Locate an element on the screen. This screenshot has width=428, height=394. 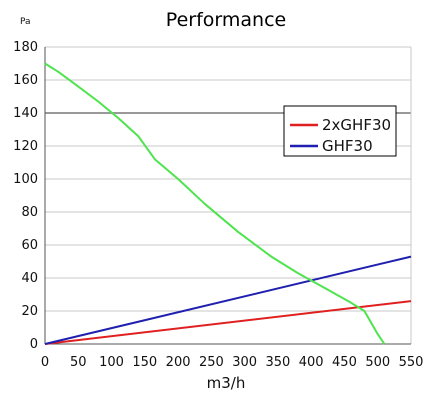
y-tick-label-80: 80 is located at coordinates (29, 212).